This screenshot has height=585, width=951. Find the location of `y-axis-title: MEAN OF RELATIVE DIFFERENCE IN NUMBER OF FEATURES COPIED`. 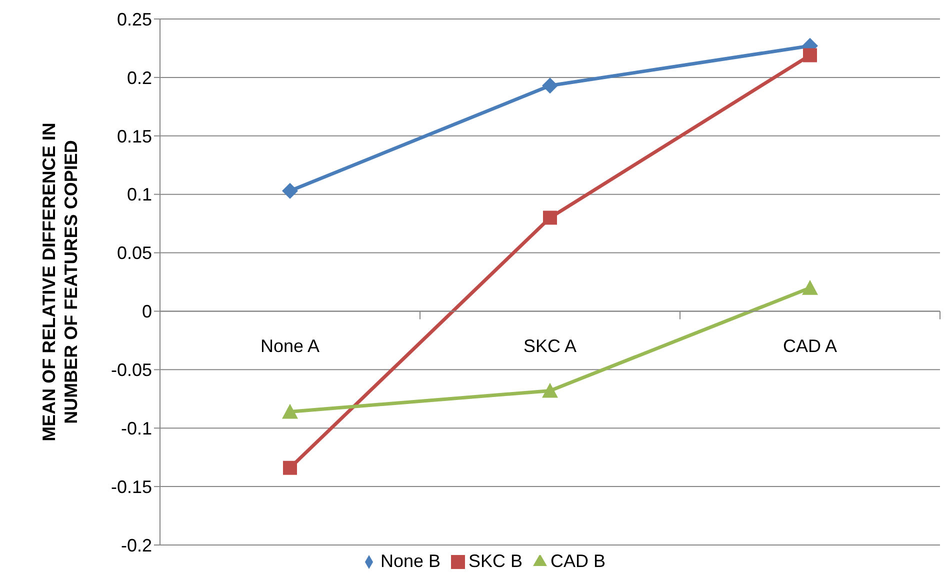

y-axis-title: MEAN OF RELATIVE DIFFERENCE IN NUMBER OF FEATURES COPIED is located at coordinates (60, 282).